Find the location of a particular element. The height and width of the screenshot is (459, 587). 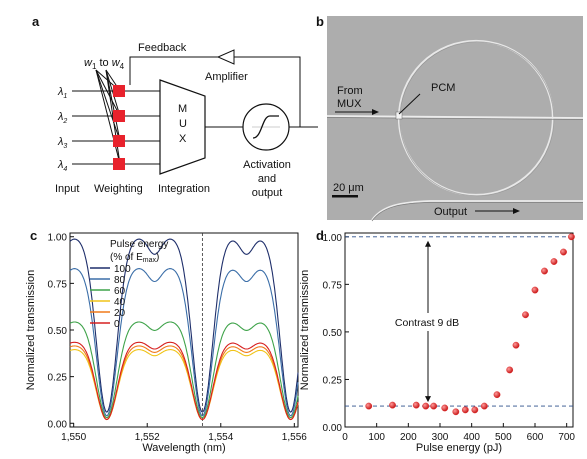

contrast-label-bg is located at coordinates (428, 322).